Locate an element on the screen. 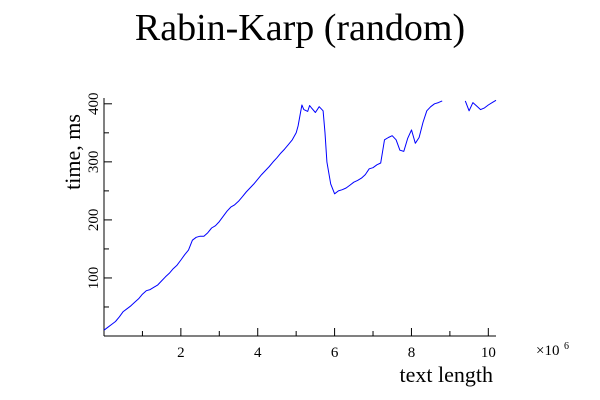 The width and height of the screenshot is (600, 400). series-line-segment is located at coordinates (480, 105).